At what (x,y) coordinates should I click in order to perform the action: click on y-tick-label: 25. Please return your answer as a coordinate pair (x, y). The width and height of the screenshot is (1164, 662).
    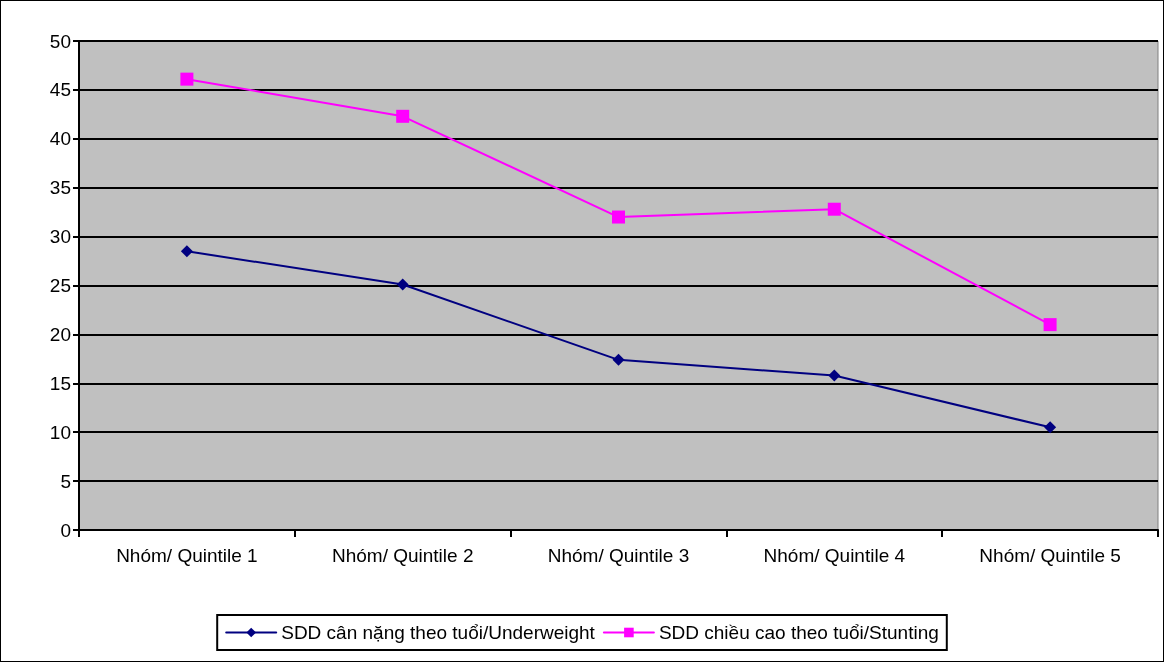
    Looking at the image, I should click on (60, 285).